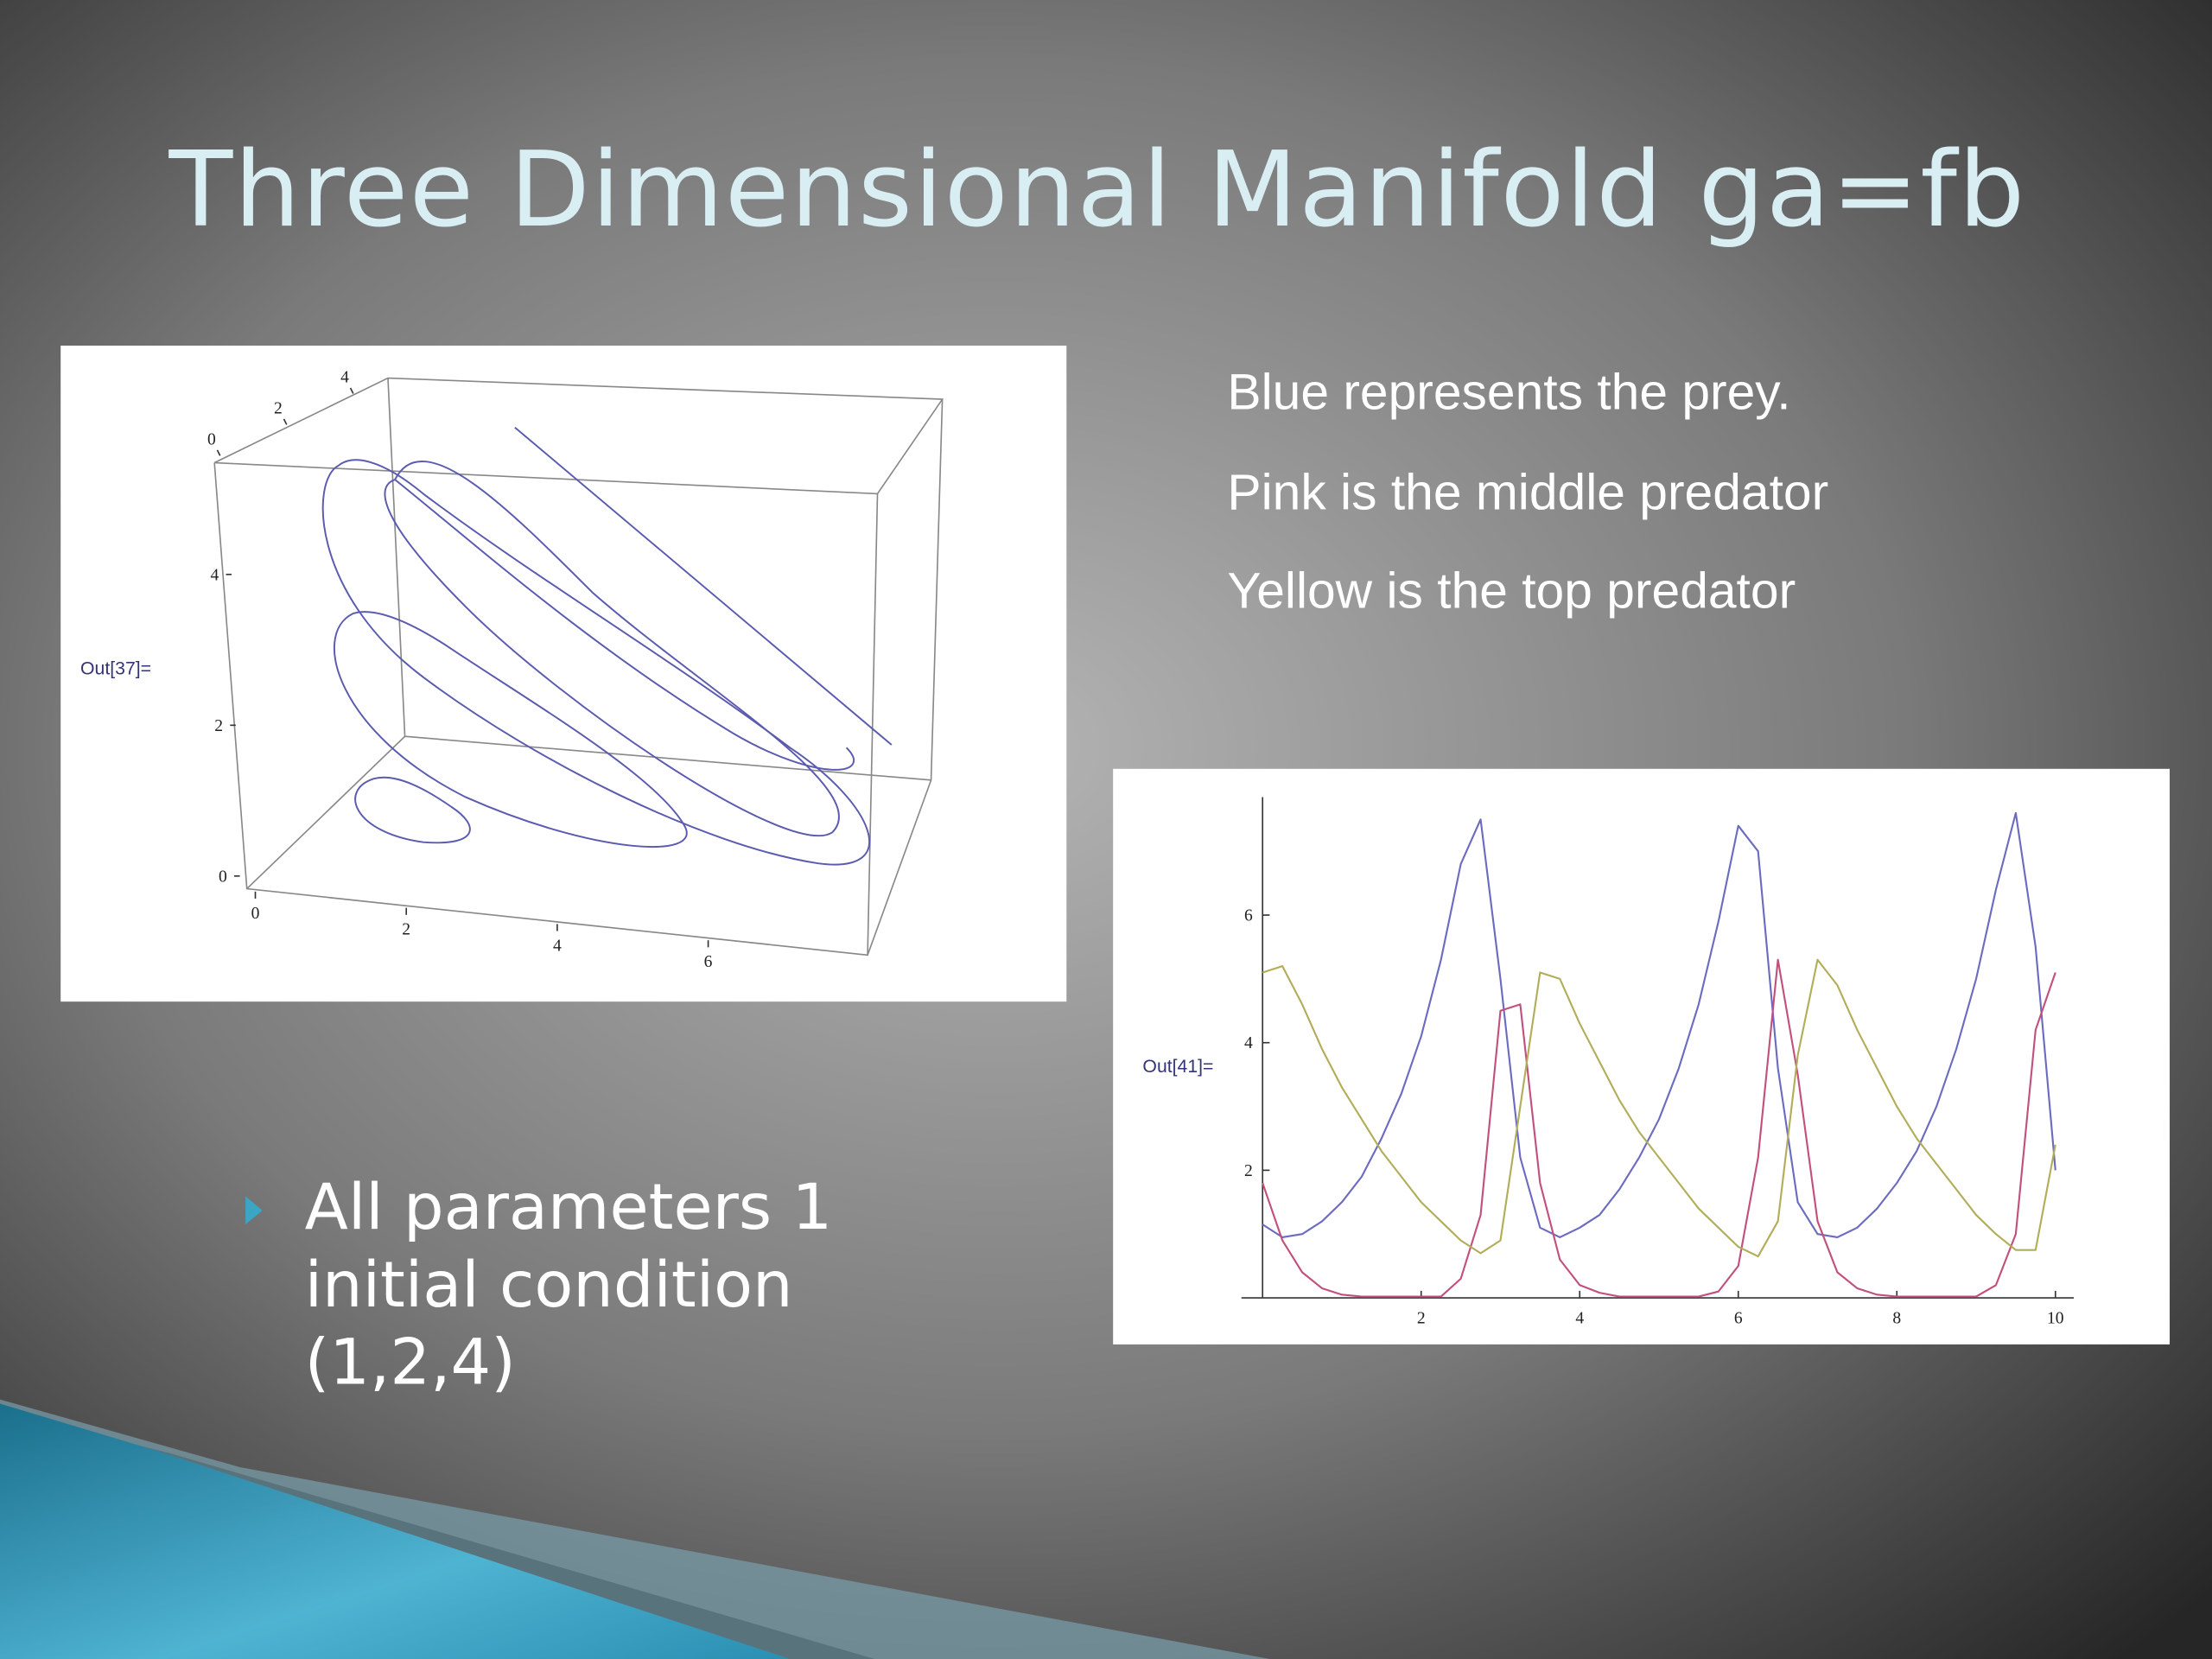 The image size is (2212, 1659). Describe the element at coordinates (223, 877) in the screenshot. I see `z-tick-label: 0` at that location.